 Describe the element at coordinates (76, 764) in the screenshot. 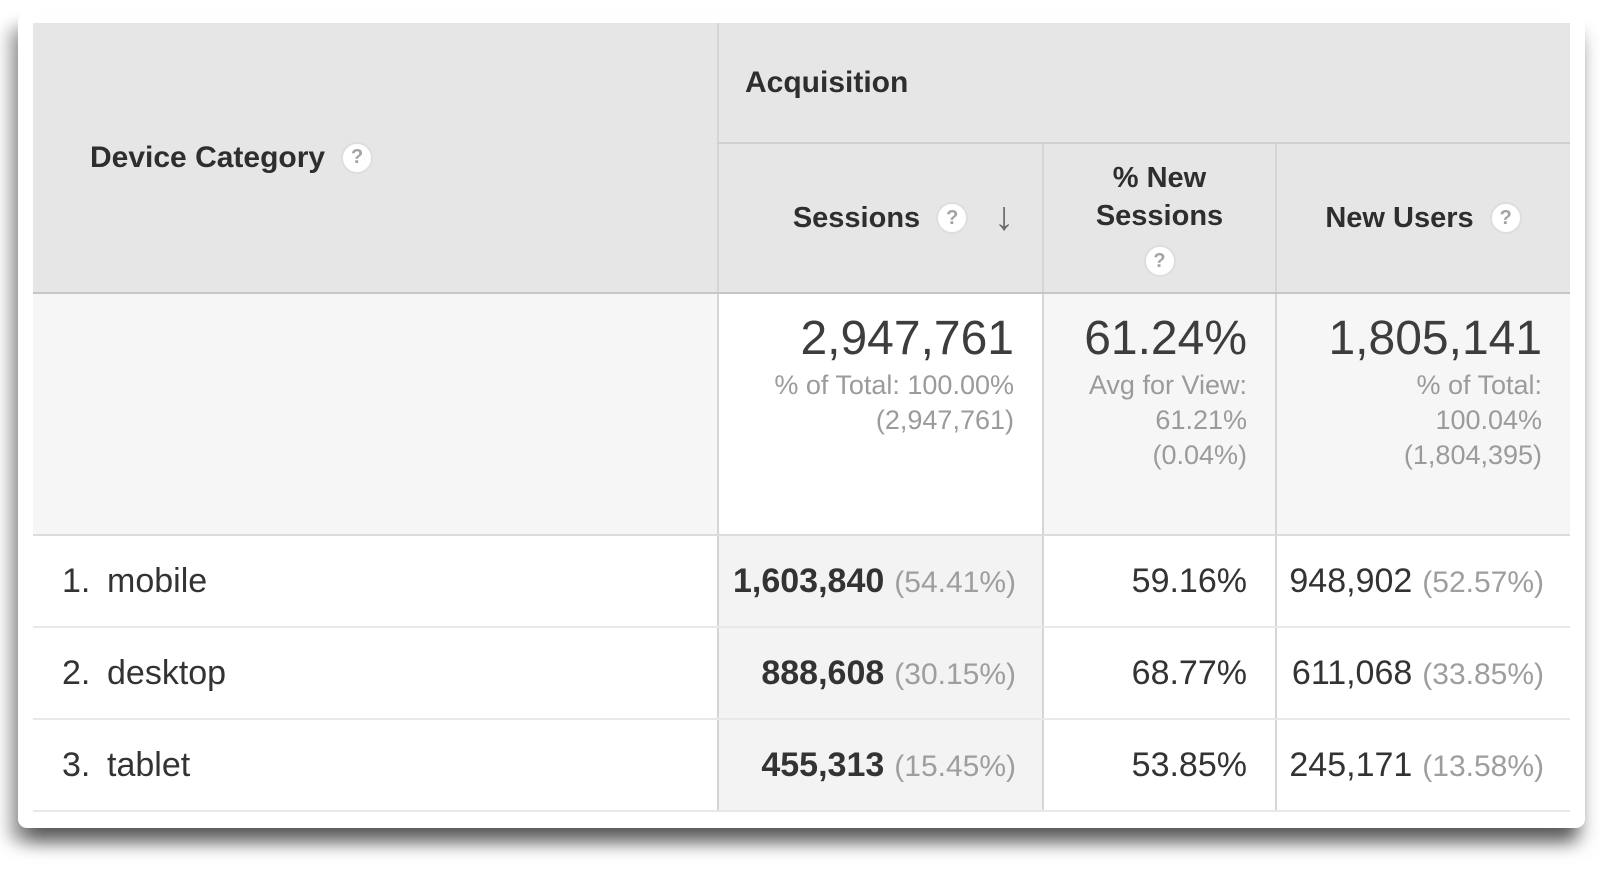

I see `row-rank: 3.` at that location.